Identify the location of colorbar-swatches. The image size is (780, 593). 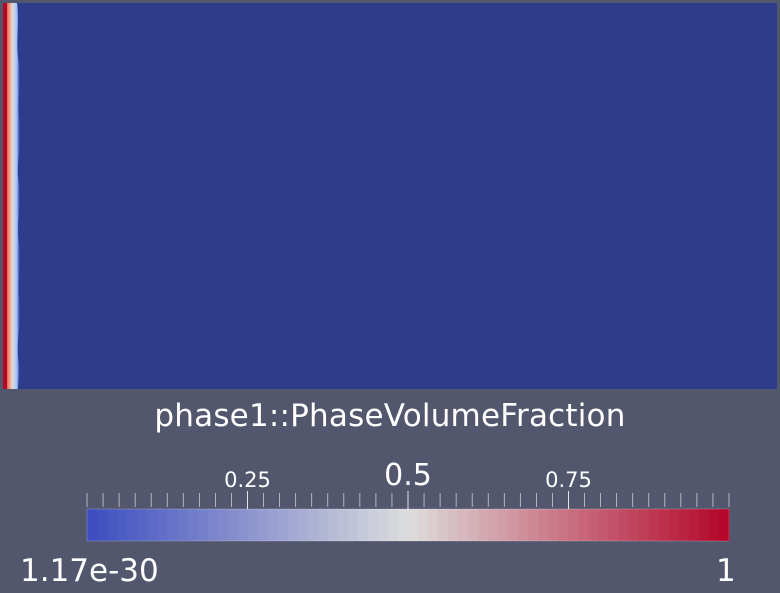
(408, 525).